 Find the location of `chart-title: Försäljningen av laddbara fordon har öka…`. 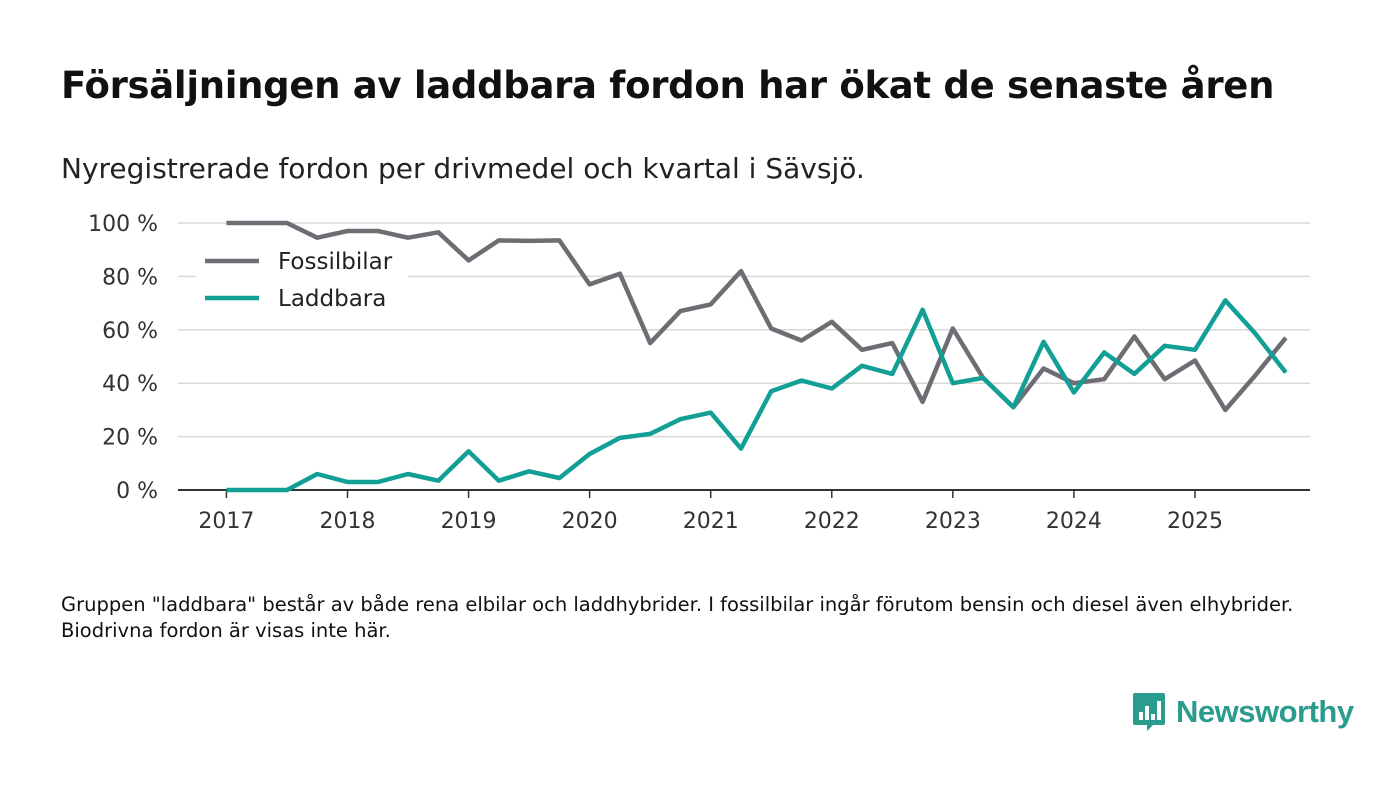

chart-title: Försäljningen av laddbara fordon har öka… is located at coordinates (668, 85).